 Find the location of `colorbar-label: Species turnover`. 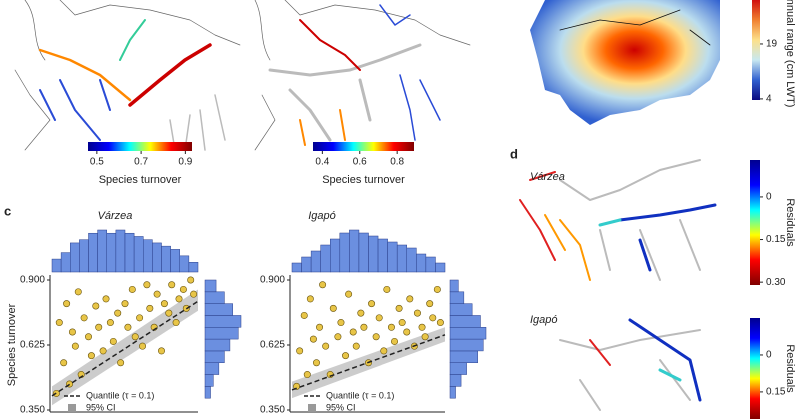

colorbar-label: Species turnover is located at coordinates (363, 180).